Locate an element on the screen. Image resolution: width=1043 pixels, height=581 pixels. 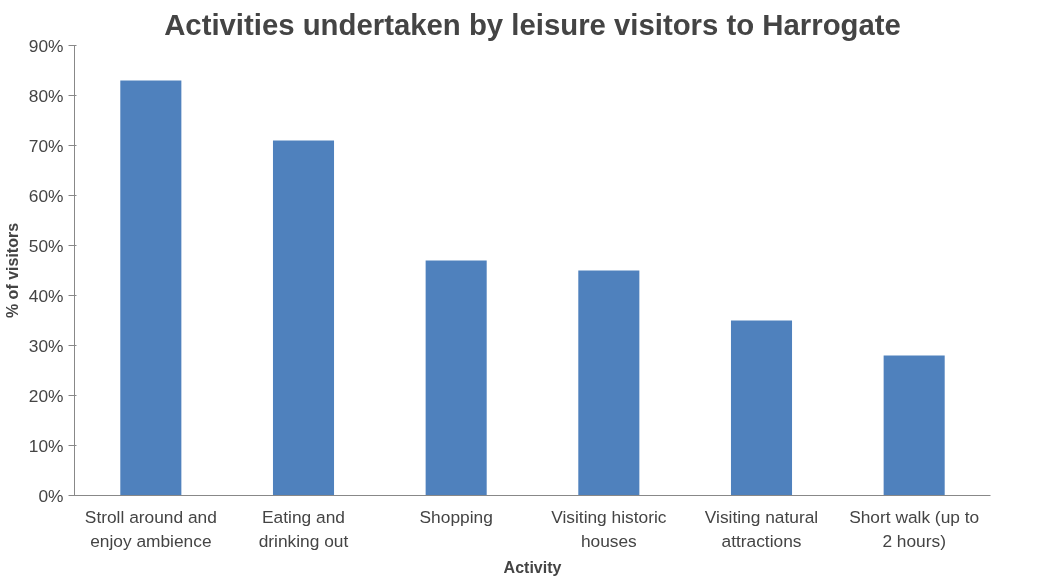
y-tick-label: 30% is located at coordinates (46, 345).